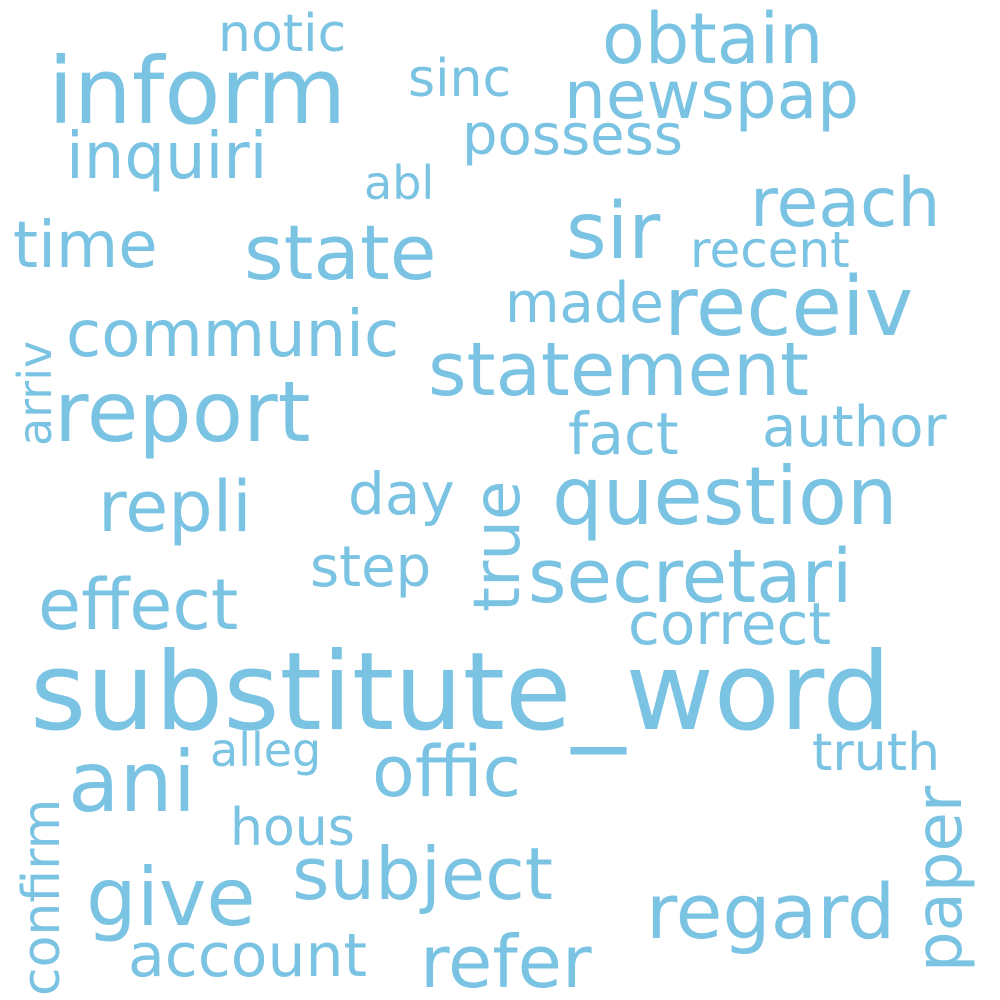 This screenshot has width=1000, height=1000. Describe the element at coordinates (138, 605) in the screenshot. I see `word-effect: effect` at that location.